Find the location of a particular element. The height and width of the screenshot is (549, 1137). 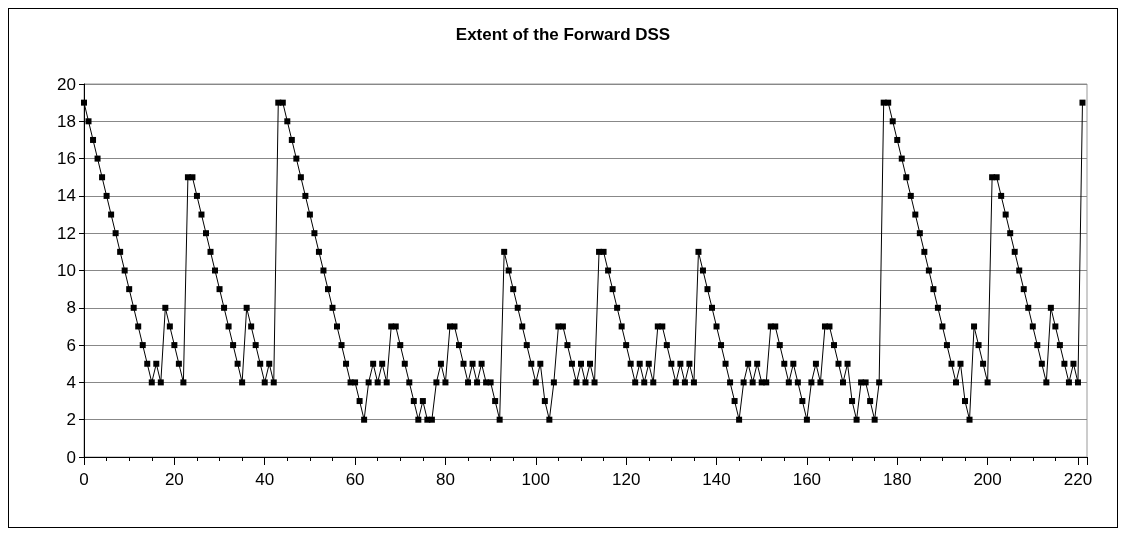

y-tick-label: 10 is located at coordinates (66, 270).